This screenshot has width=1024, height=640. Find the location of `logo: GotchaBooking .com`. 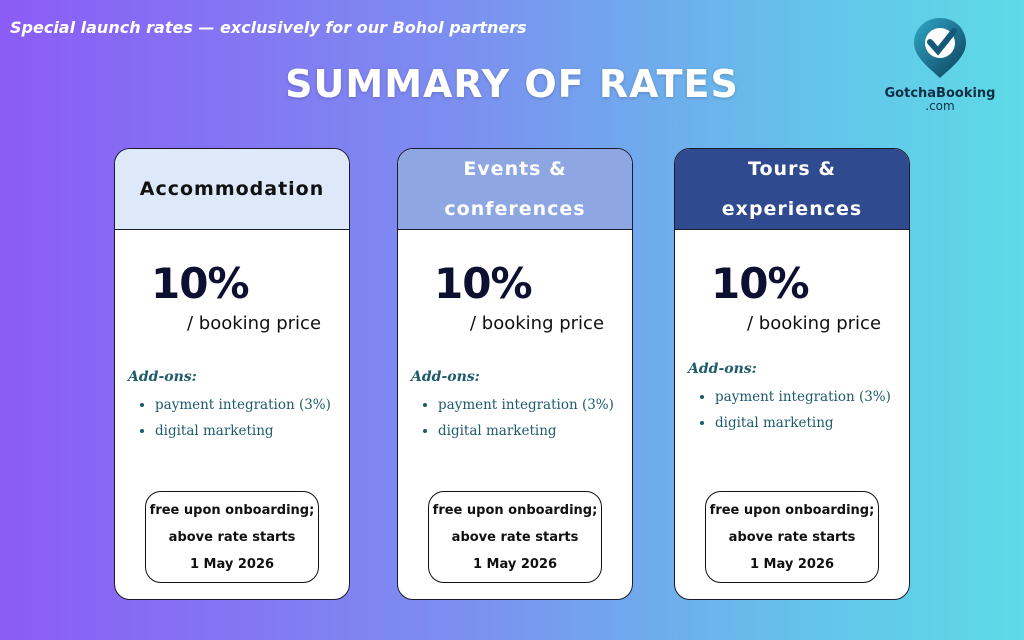

logo: GotchaBooking .com is located at coordinates (940, 63).